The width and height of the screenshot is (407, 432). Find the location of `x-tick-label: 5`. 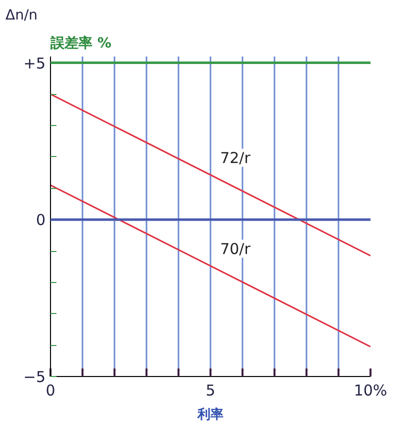

x-tick-label: 5 is located at coordinates (211, 391).